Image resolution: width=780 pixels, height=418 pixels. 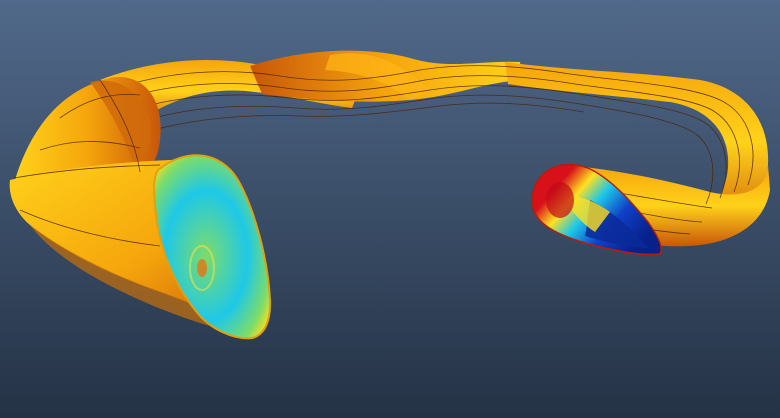 I want to click on horn-contour-lines, so click(x=87, y=163).